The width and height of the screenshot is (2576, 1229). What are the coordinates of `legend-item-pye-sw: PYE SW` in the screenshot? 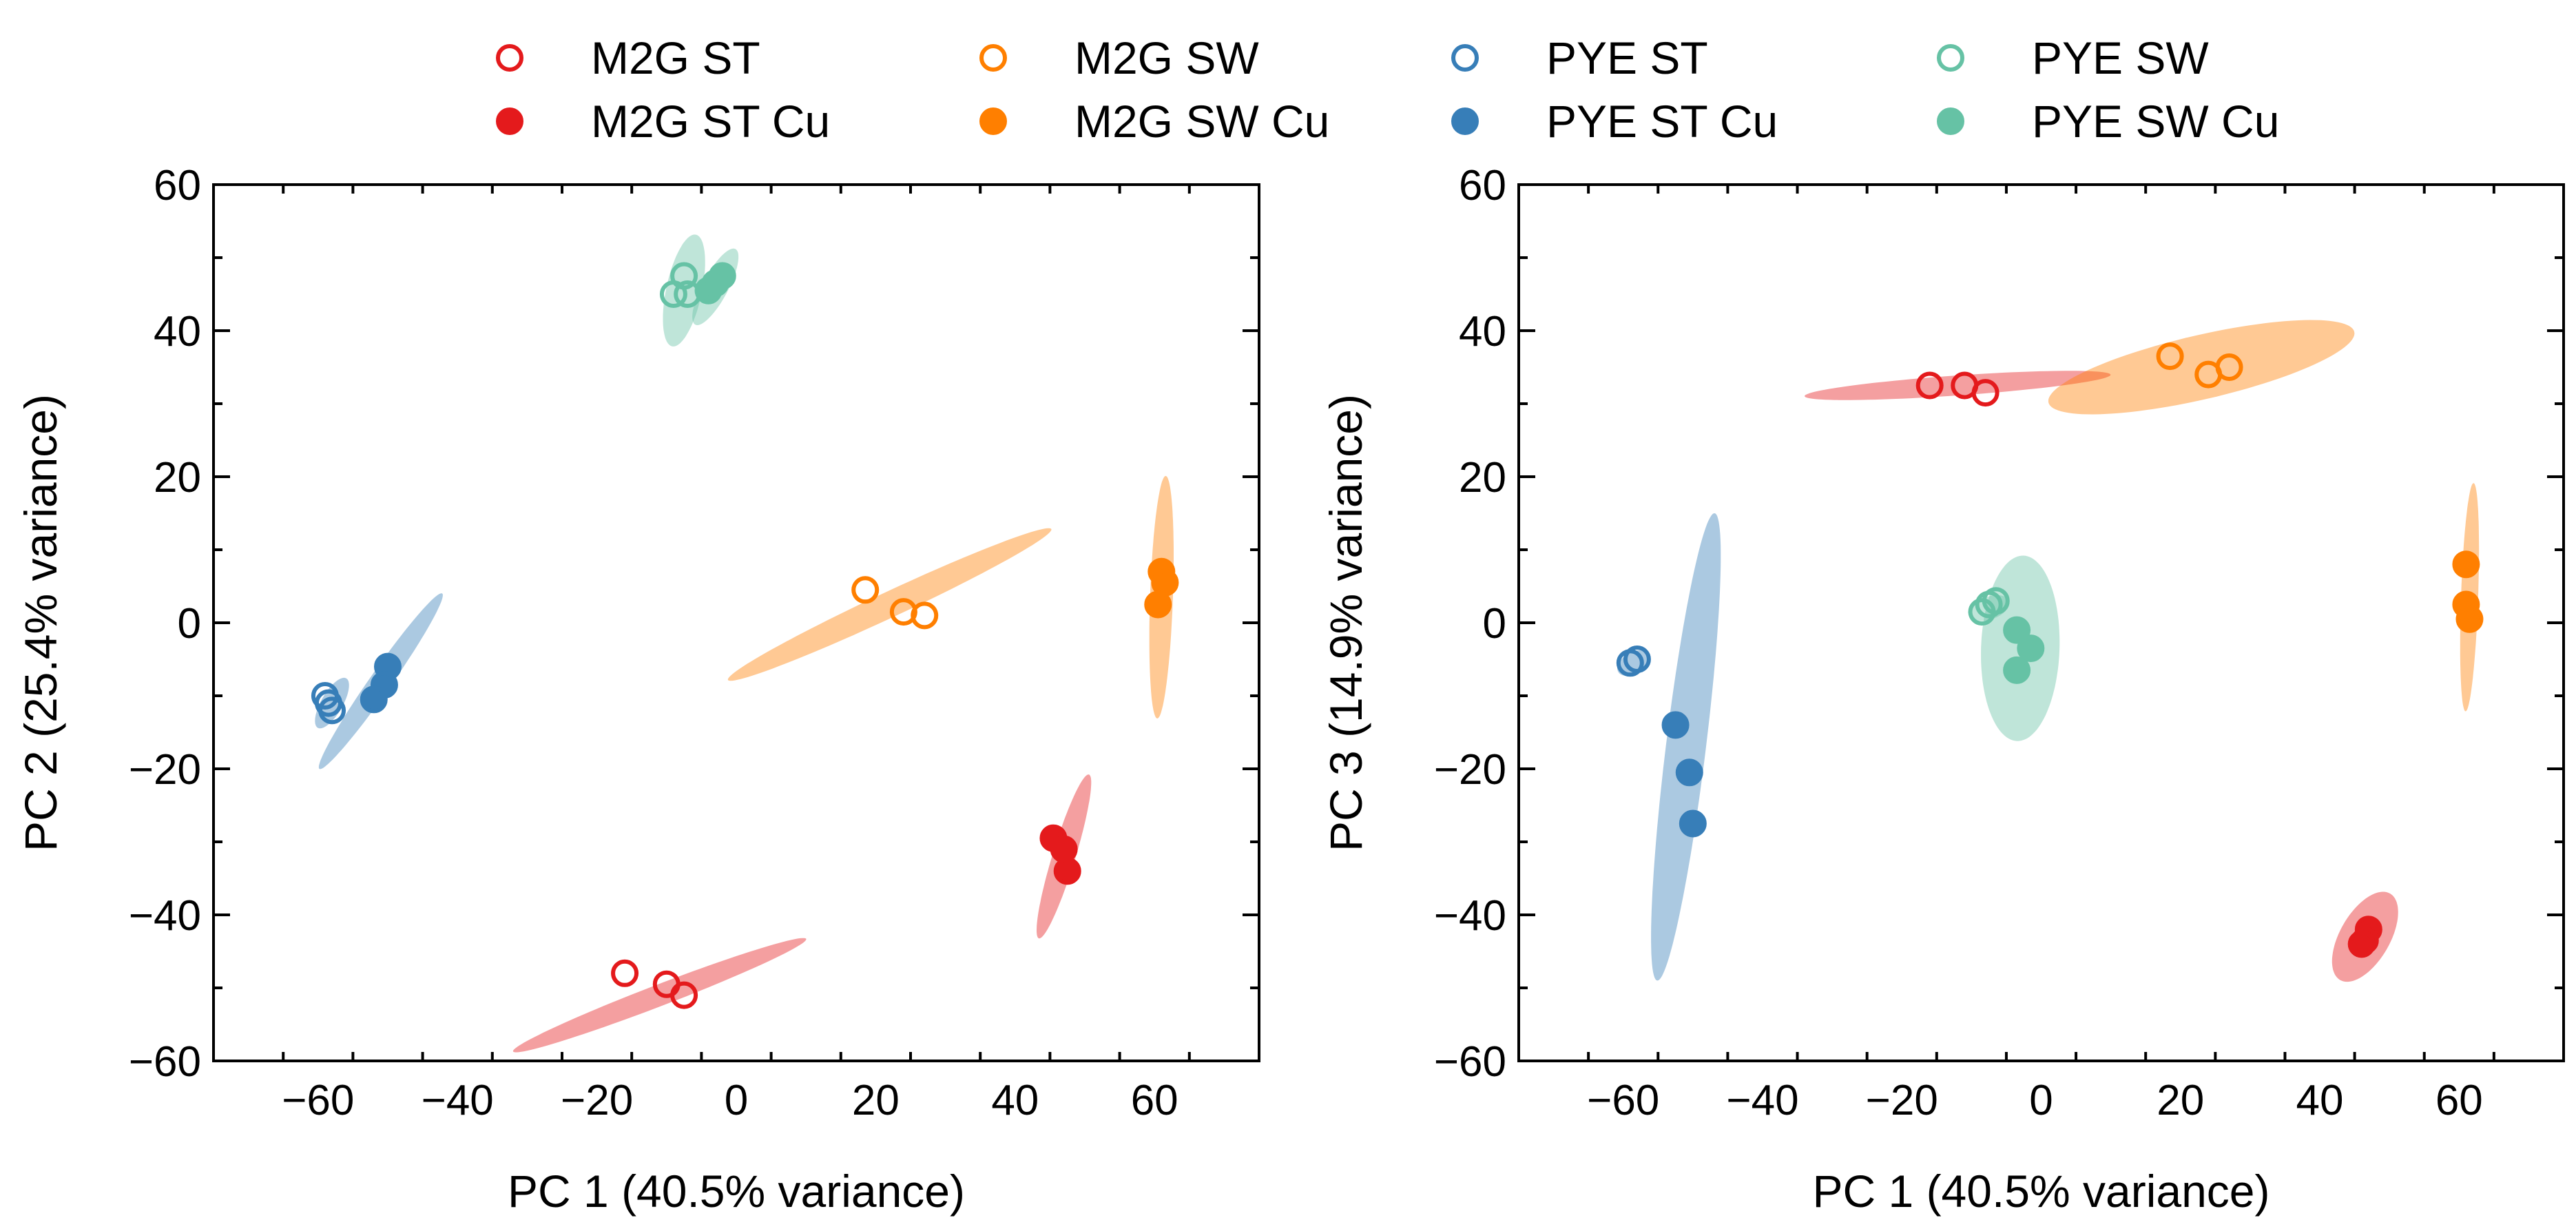 It's located at (2073, 57).